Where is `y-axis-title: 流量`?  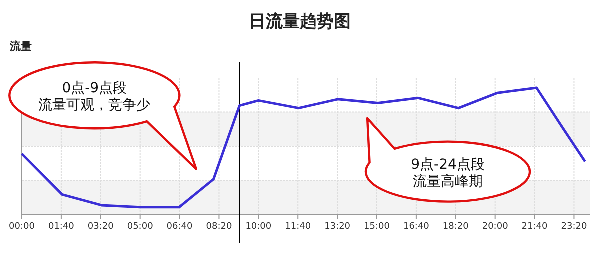 y-axis-title: 流量 is located at coordinates (20, 46).